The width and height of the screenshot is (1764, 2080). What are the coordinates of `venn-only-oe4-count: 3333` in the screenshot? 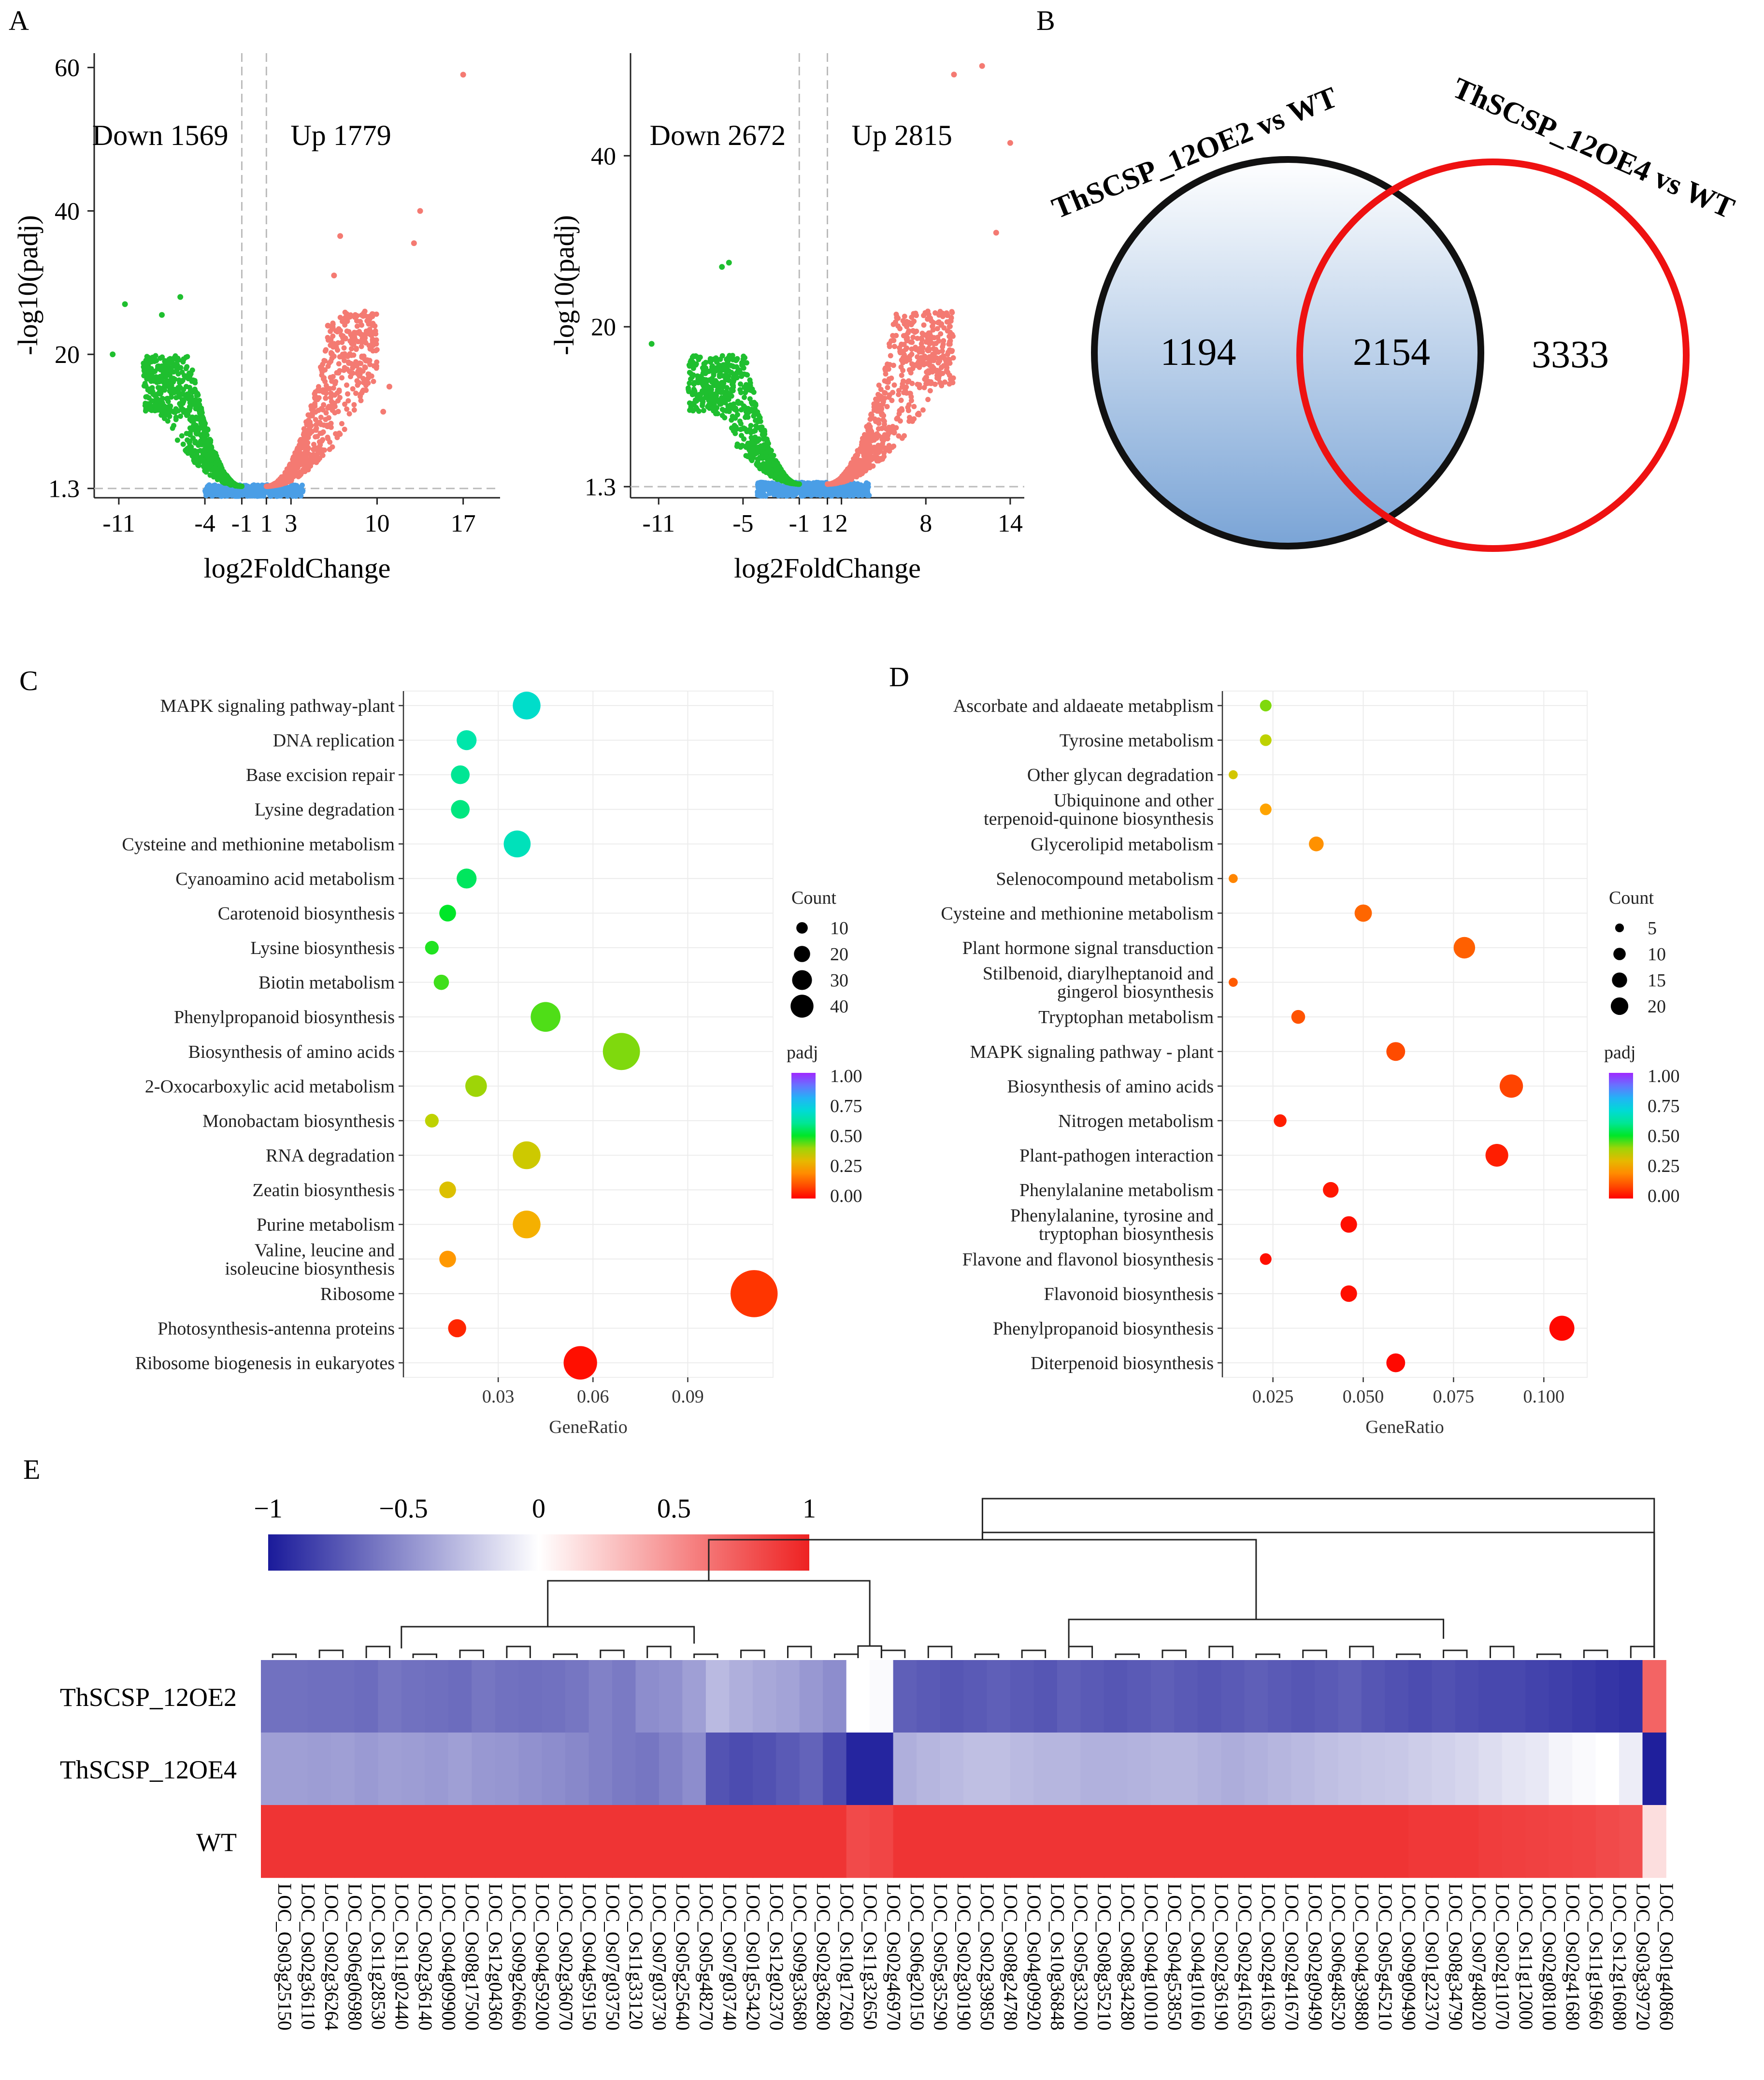 It's located at (1570, 355).